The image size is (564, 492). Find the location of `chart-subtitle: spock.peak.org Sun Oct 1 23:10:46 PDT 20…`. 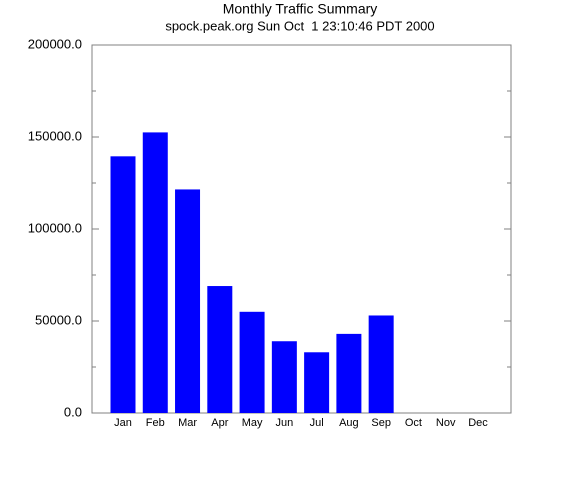

chart-subtitle: spock.peak.org Sun Oct 1 23:10:46 PDT 20… is located at coordinates (299, 25).